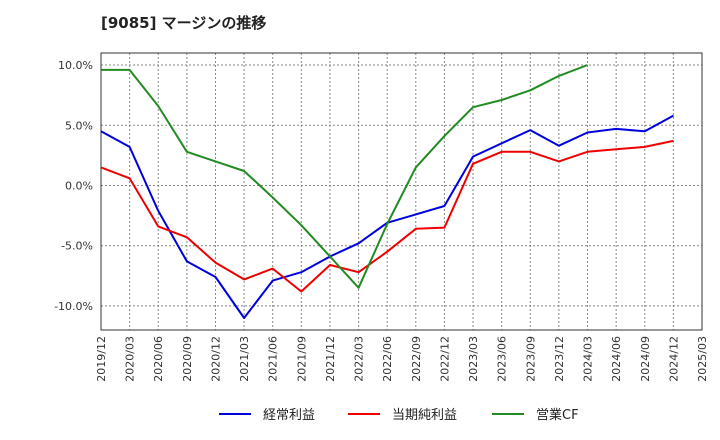 The width and height of the screenshot is (720, 440). Describe the element at coordinates (444, 359) in the screenshot. I see `x-tick-label: 2022/12` at that location.